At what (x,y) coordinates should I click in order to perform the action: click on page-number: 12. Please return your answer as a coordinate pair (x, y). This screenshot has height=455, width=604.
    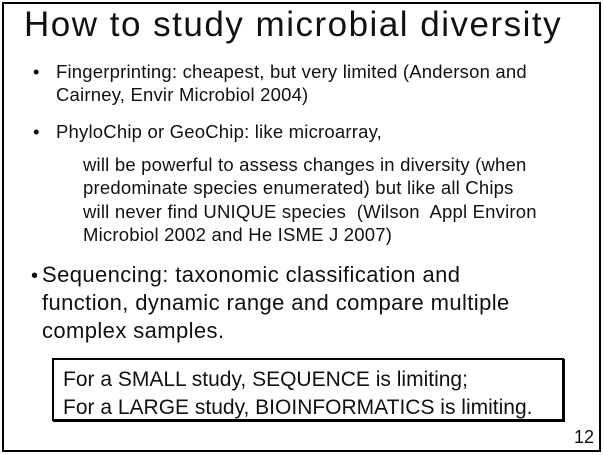
    Looking at the image, I should click on (584, 437).